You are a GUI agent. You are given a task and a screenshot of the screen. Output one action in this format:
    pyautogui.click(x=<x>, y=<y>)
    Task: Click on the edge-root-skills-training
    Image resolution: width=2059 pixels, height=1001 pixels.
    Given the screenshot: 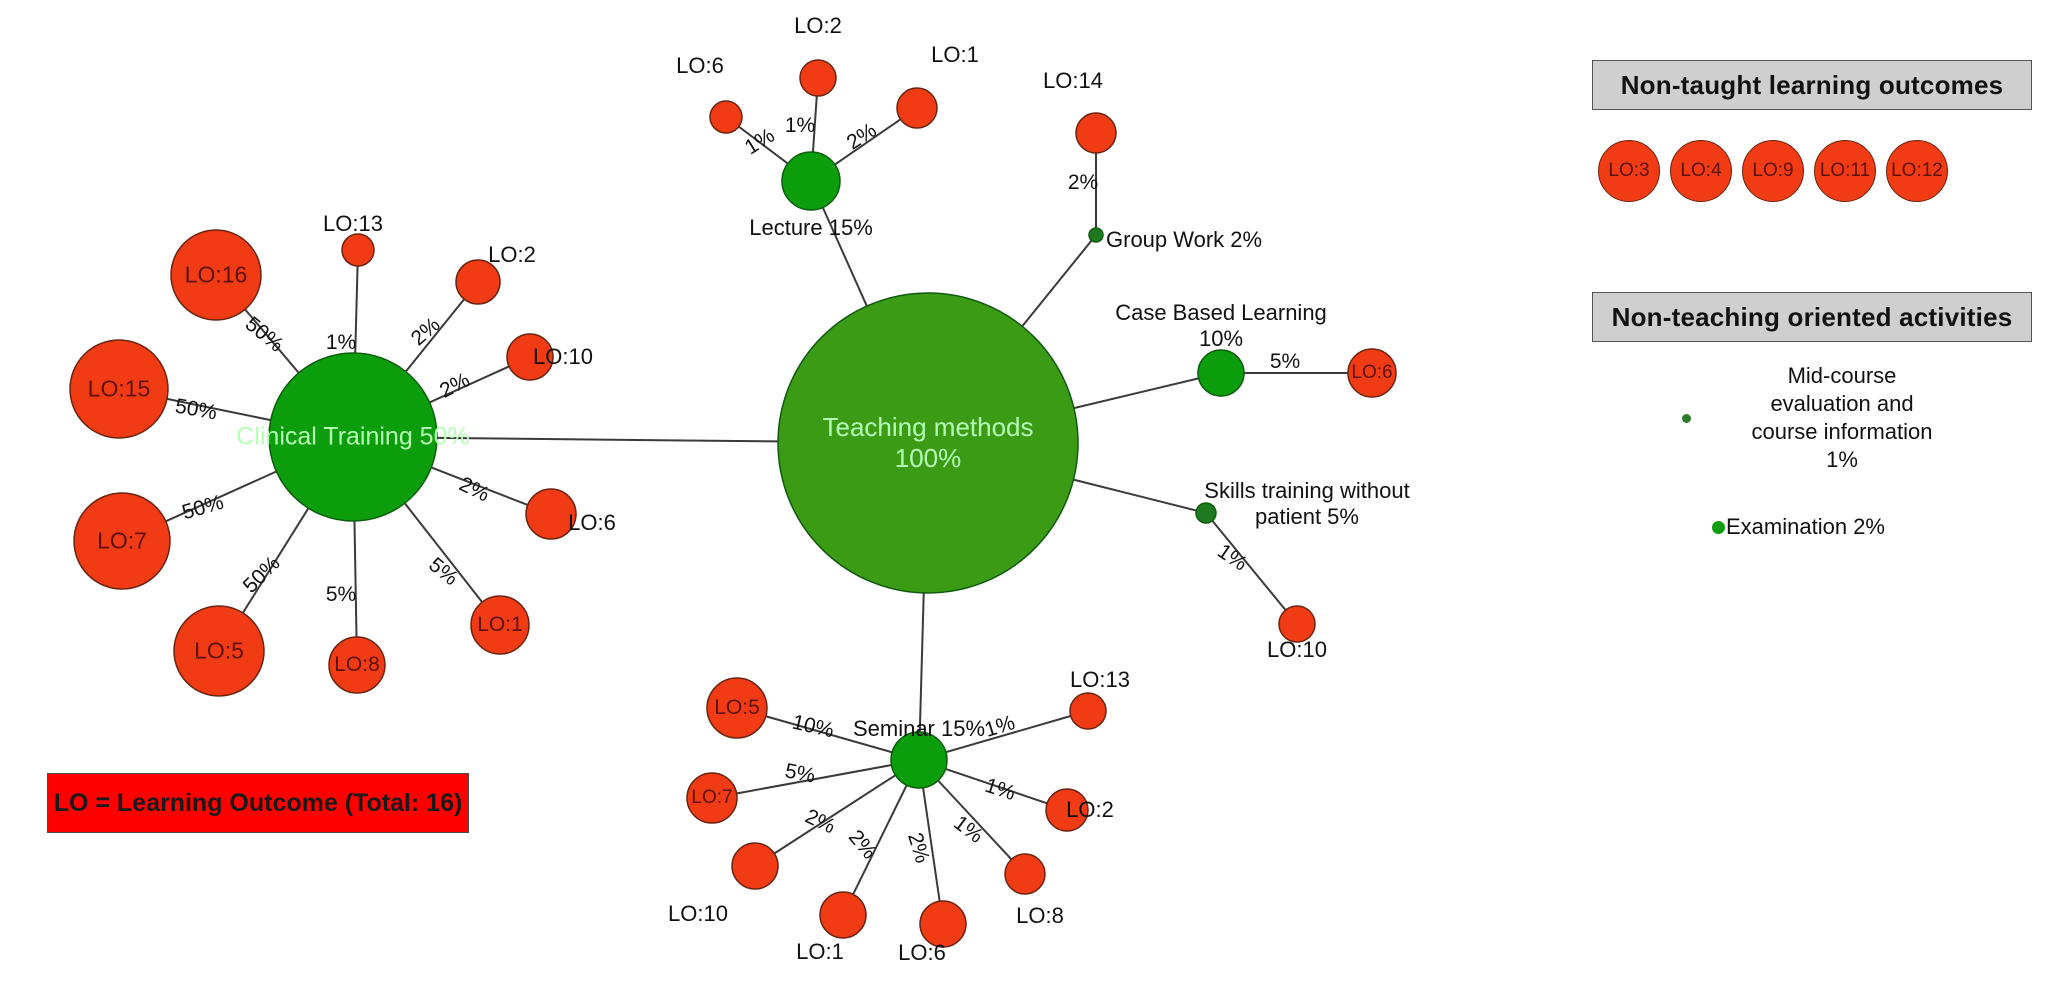 What is the action you would take?
    pyautogui.click(x=1135, y=495)
    